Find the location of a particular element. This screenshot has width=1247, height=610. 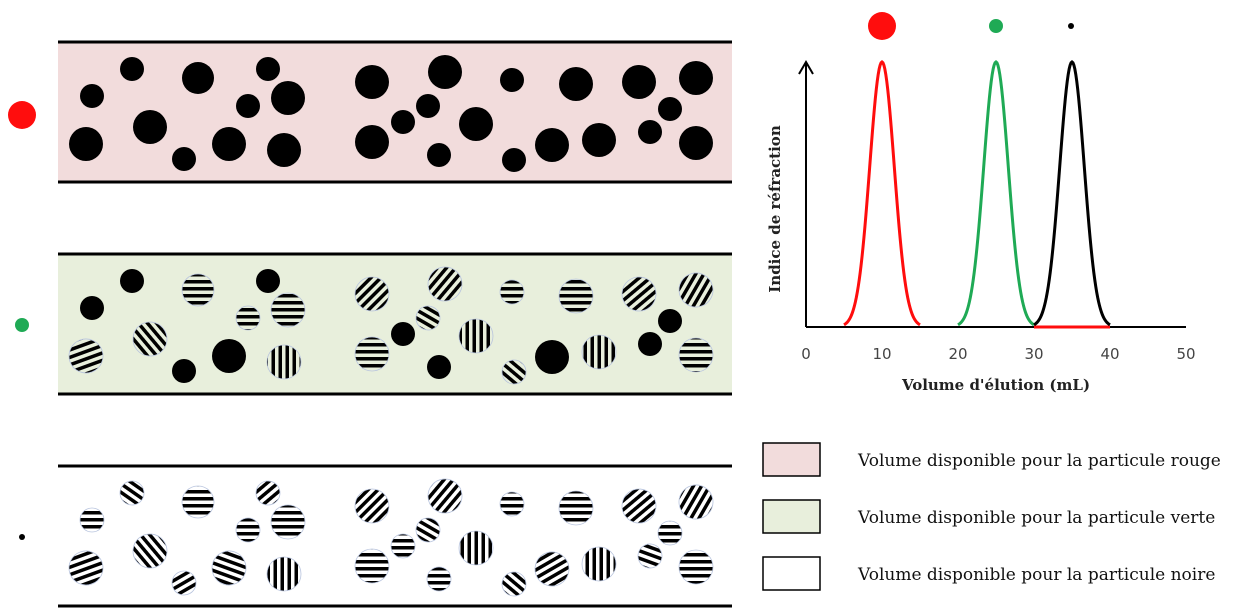

x-tick-label: 0 is located at coordinates (806, 354).